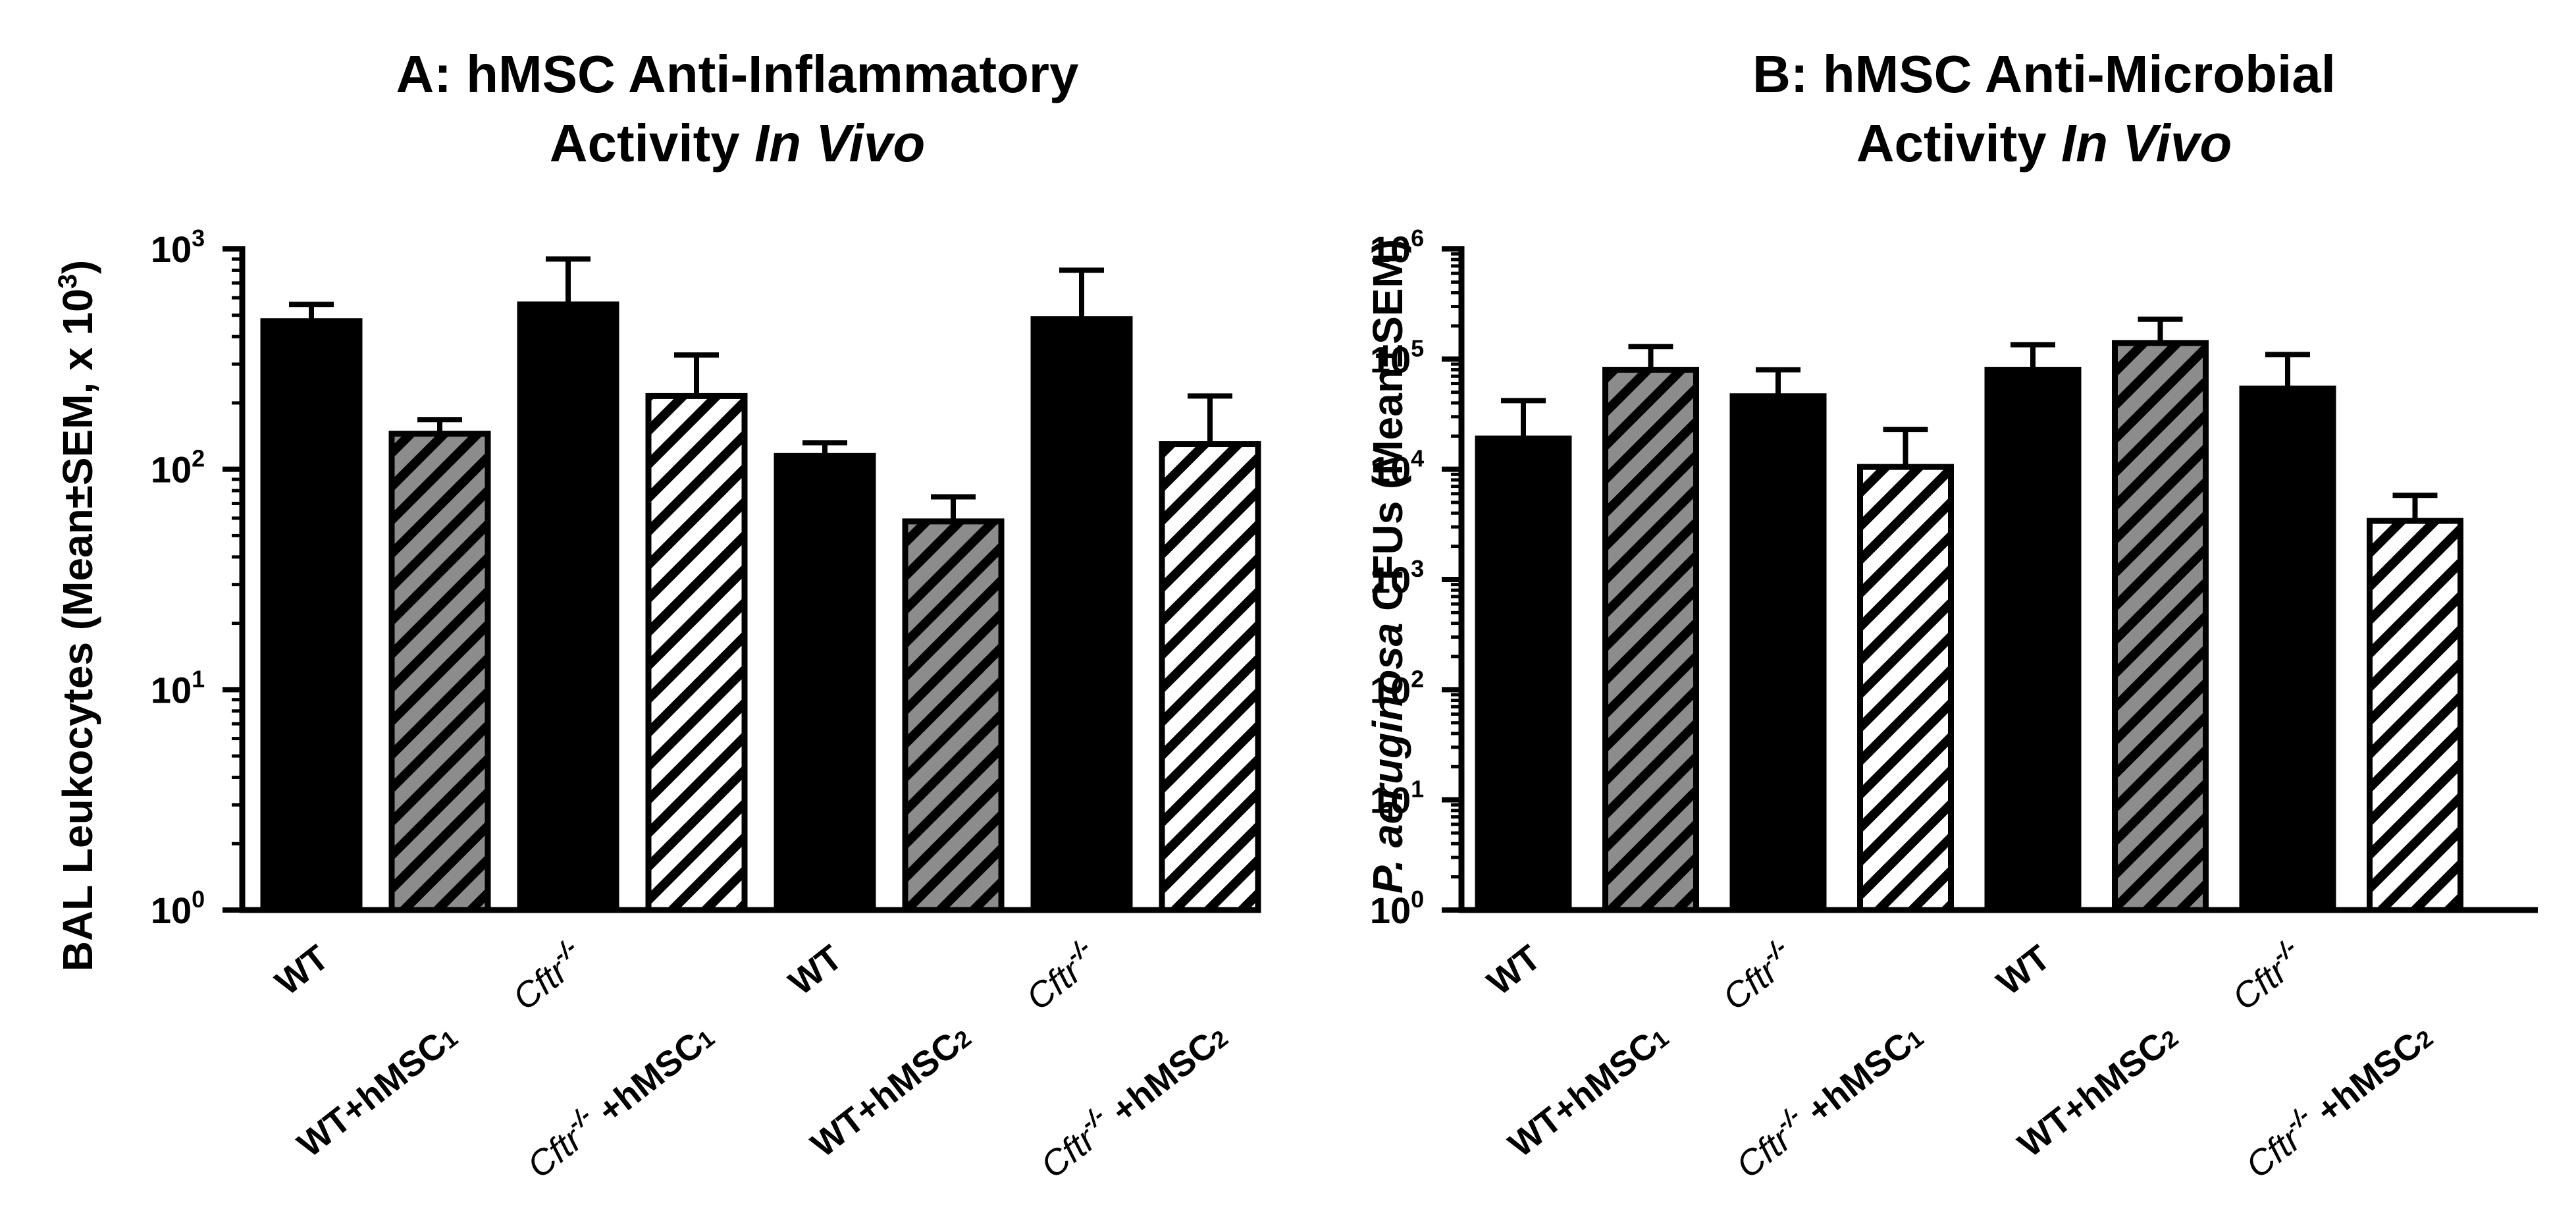 The image size is (2576, 1207). What do you see at coordinates (377, 1091) in the screenshot?
I see `panel-a-x-tick-label: WT+hMSC1` at bounding box center [377, 1091].